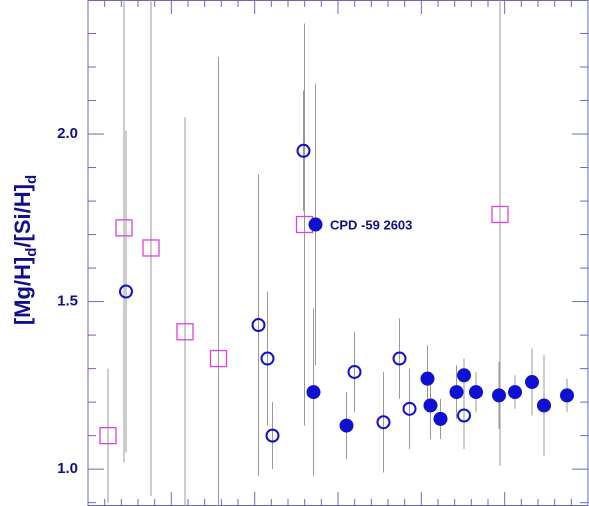  I want to click on y-axis-label: [Mg/H]d/[Si/H]d, so click(25, 250).